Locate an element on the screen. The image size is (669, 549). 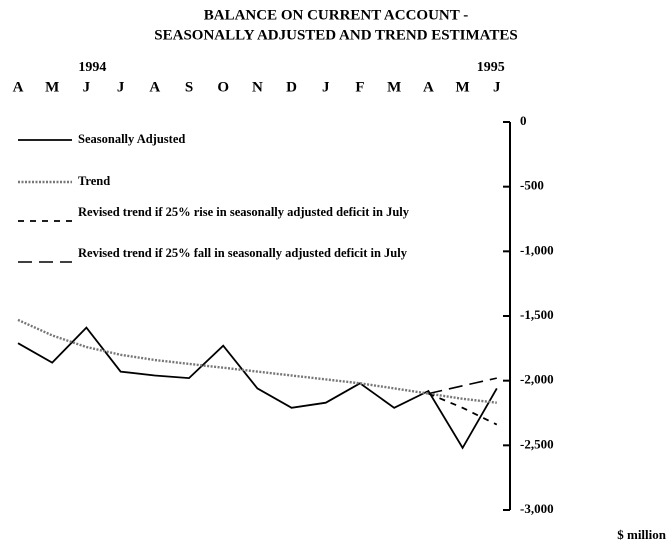
y-tick-label: -3,000 is located at coordinates (537, 508).